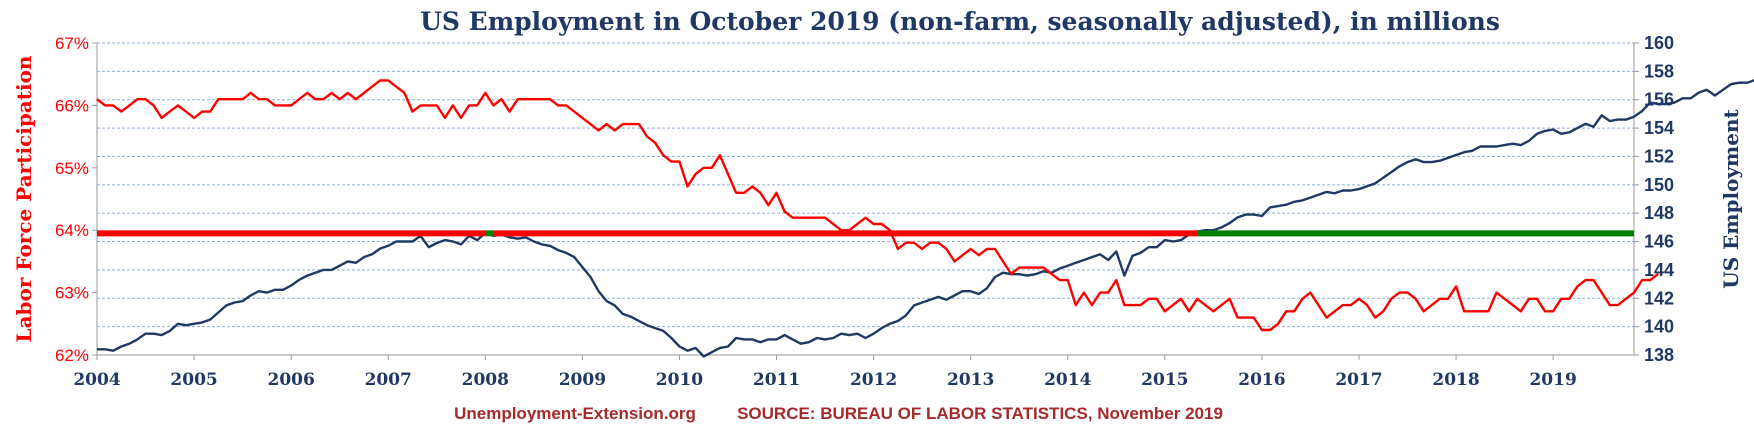 The height and width of the screenshot is (427, 1754). What do you see at coordinates (485, 380) in the screenshot?
I see `x-tick-label: 2008` at bounding box center [485, 380].